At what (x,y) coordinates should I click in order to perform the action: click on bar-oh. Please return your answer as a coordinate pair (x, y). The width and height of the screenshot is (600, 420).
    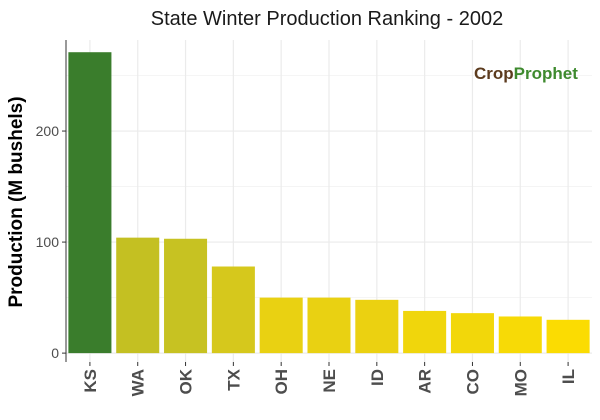
    Looking at the image, I should click on (281, 325).